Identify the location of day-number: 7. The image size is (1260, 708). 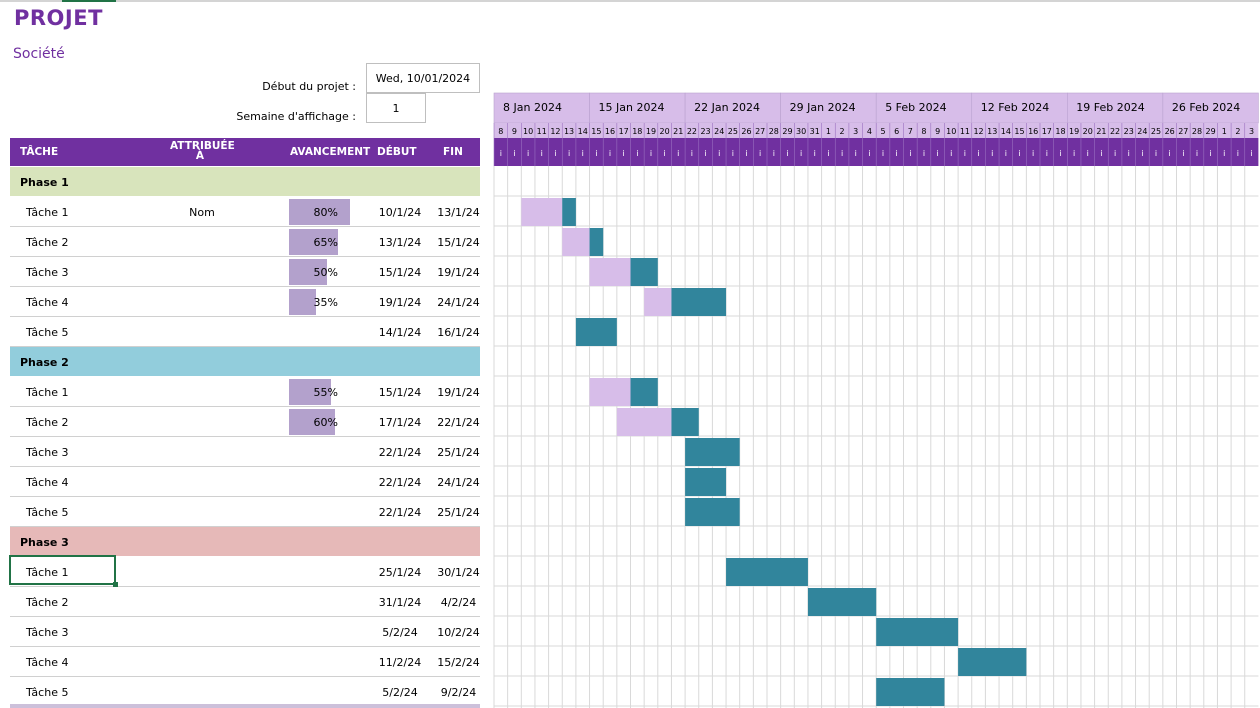
(910, 131).